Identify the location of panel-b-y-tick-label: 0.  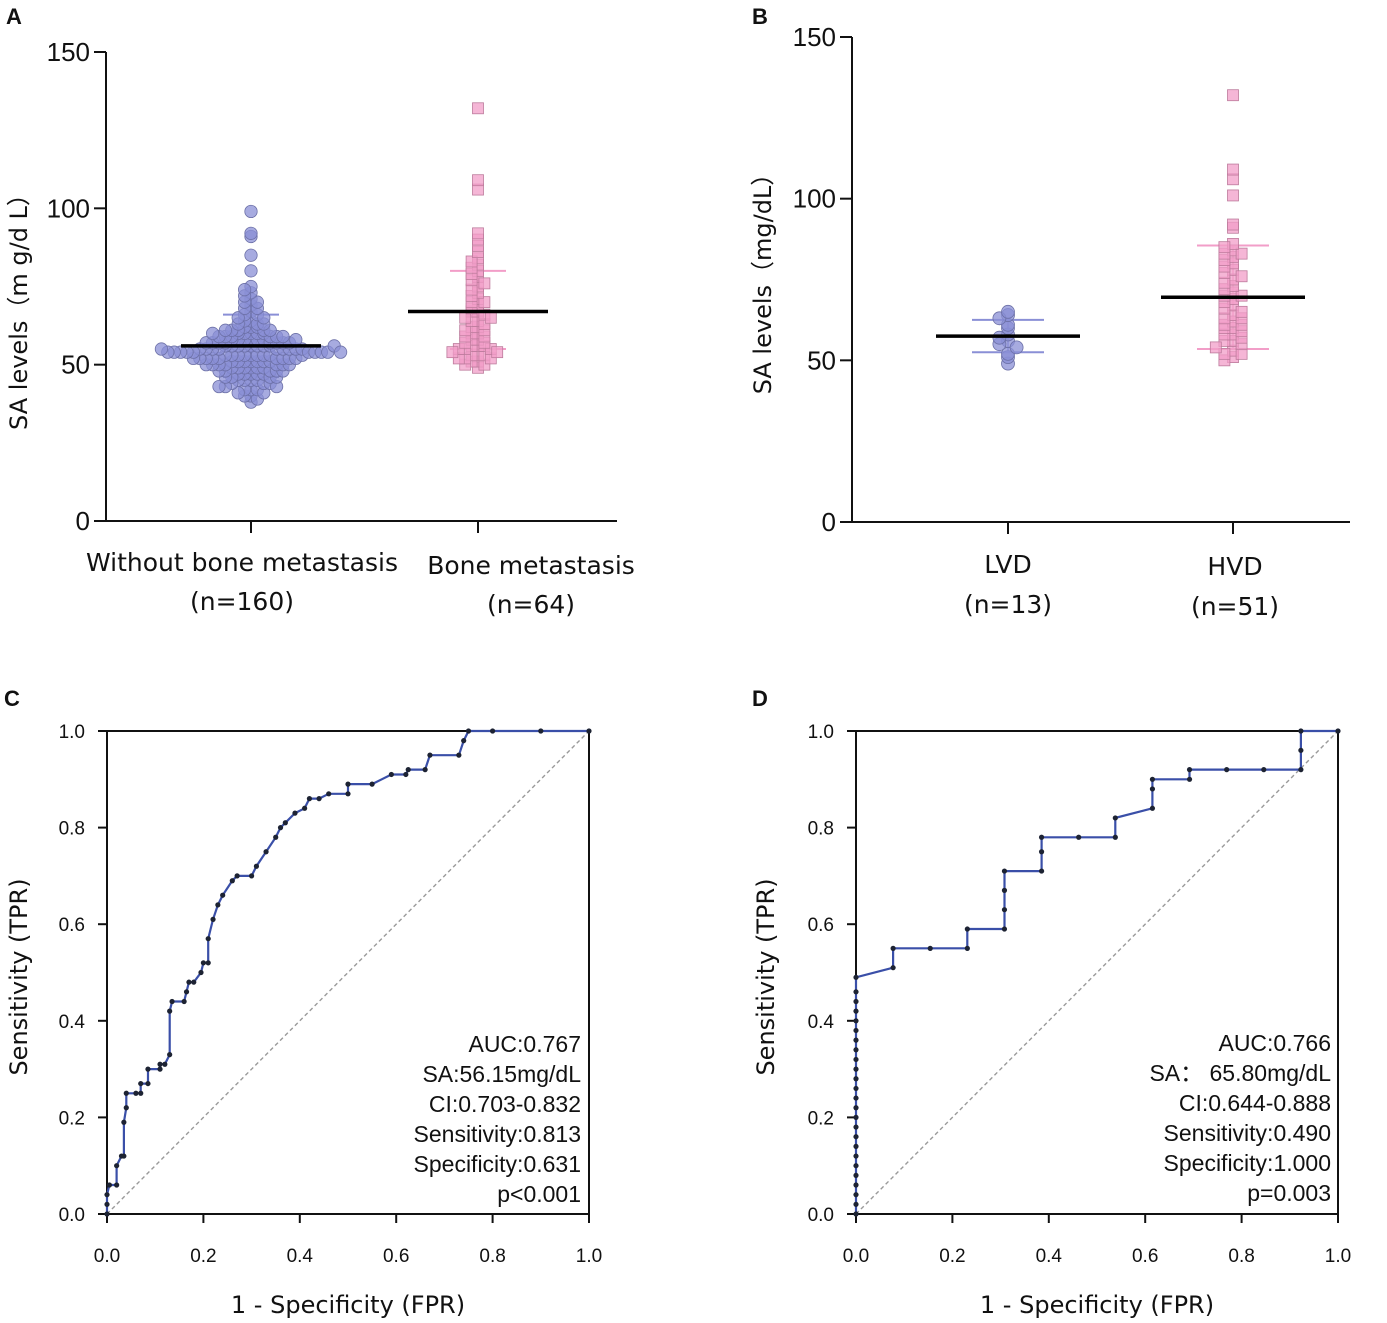
(829, 522).